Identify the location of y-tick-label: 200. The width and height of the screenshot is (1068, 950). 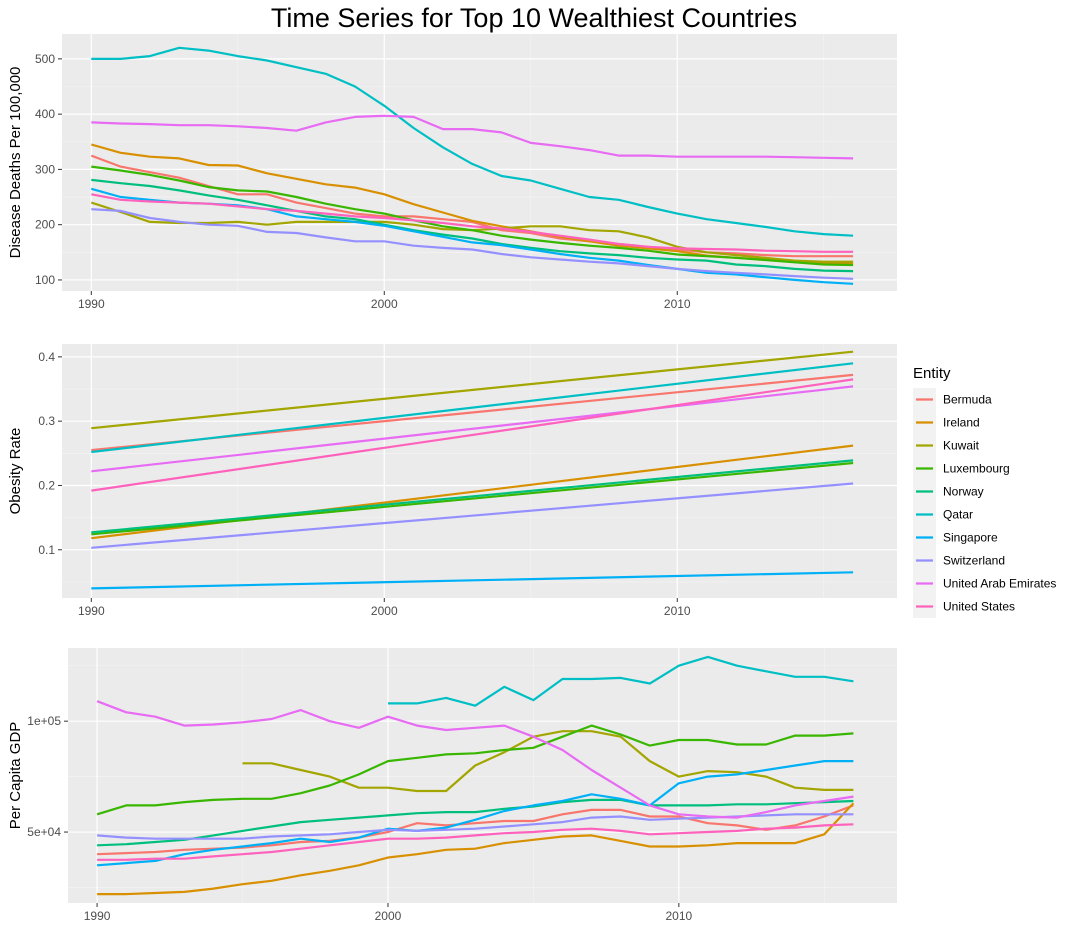
(45, 225).